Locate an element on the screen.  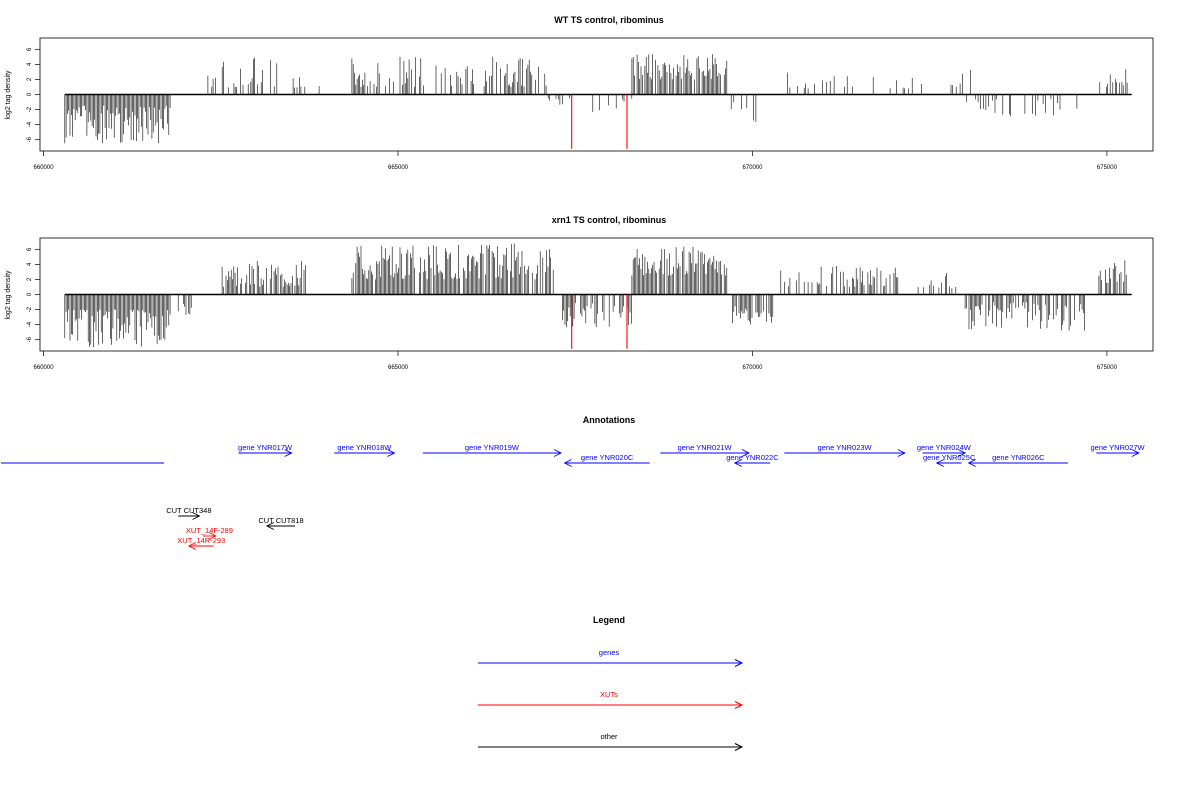
wt-signal-bars is located at coordinates (596, 99).